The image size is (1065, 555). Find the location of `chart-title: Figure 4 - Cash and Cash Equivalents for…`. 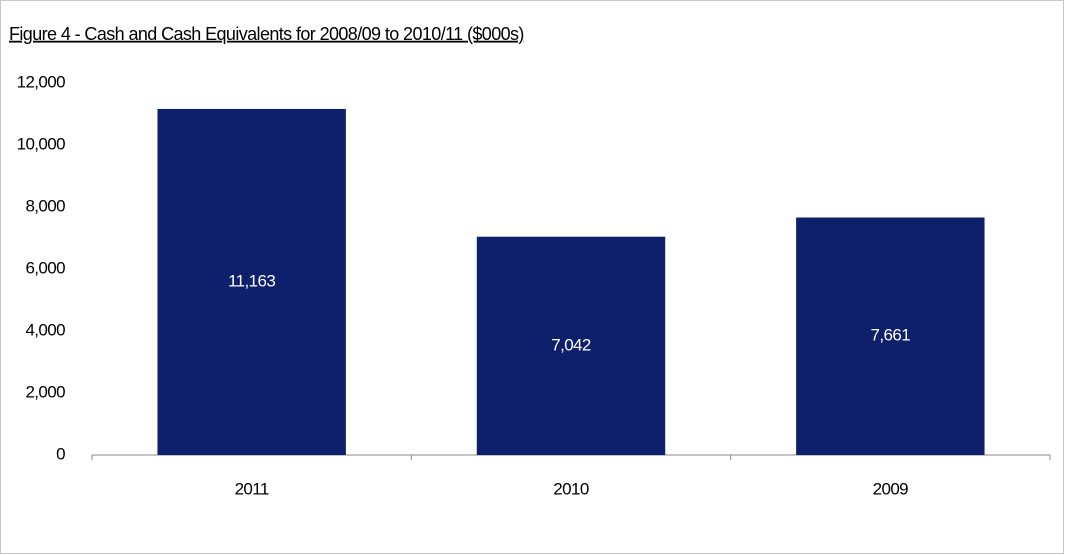

chart-title: Figure 4 - Cash and Cash Equivalents for… is located at coordinates (266, 34).